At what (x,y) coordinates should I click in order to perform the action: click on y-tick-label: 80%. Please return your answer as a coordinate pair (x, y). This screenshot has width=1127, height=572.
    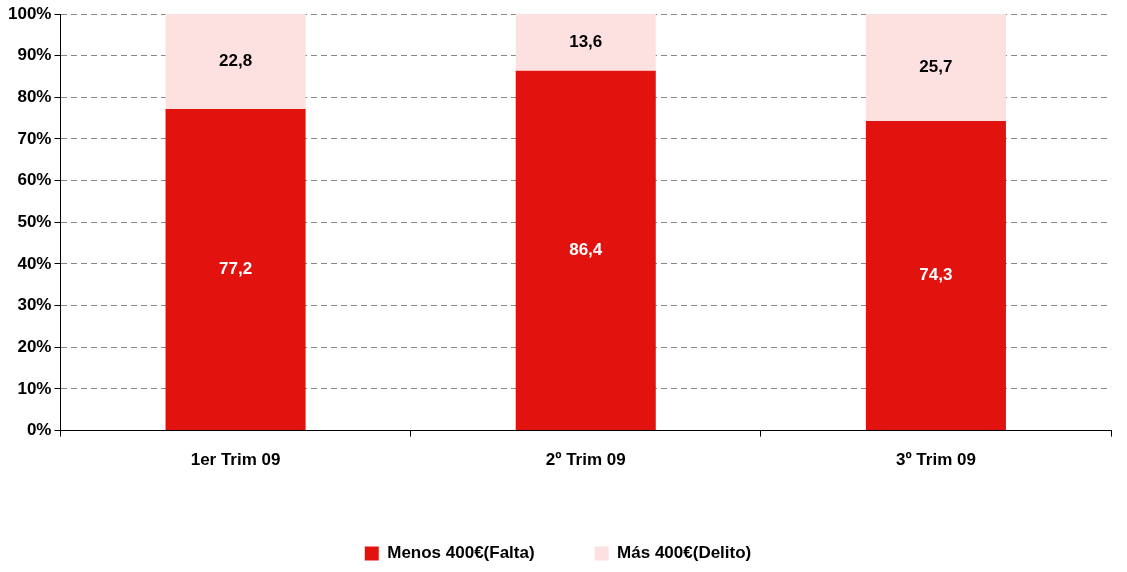
    Looking at the image, I should click on (34, 97).